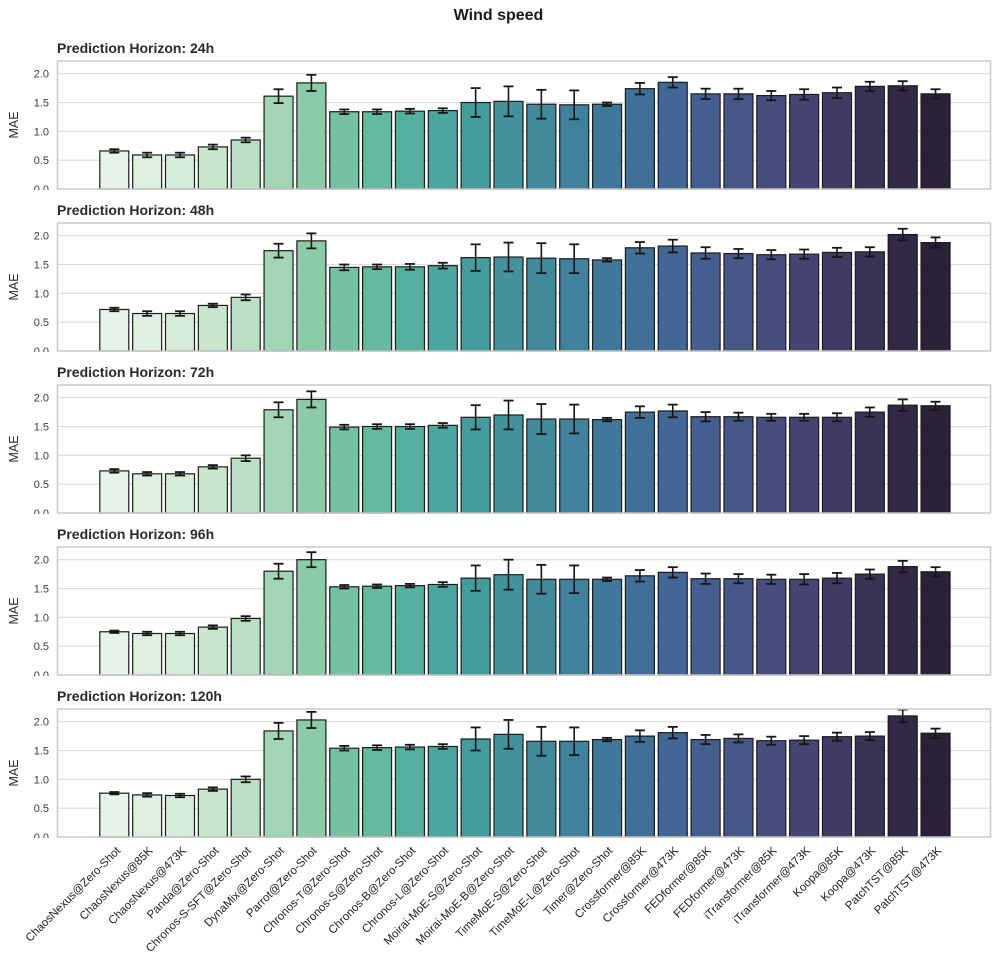 This screenshot has width=997, height=964. I want to click on subplot-title: Prediction Horizon: 96h, so click(136, 534).